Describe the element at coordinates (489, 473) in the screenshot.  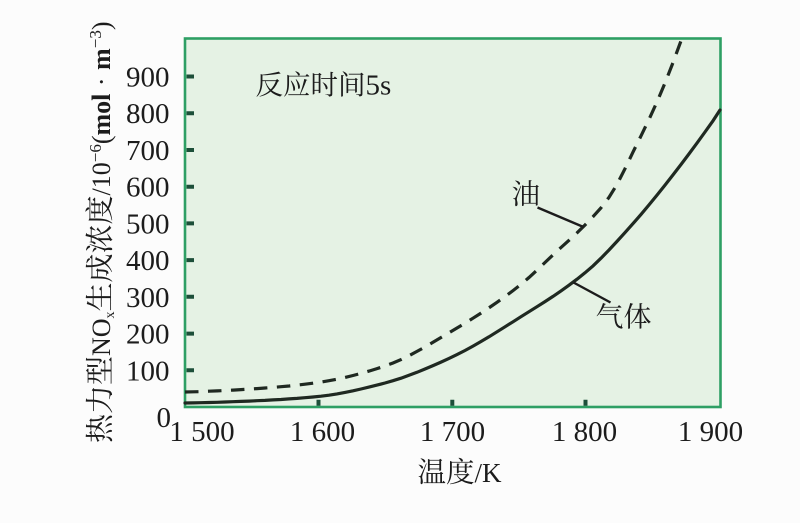
I see `svg-text: /K` at that location.